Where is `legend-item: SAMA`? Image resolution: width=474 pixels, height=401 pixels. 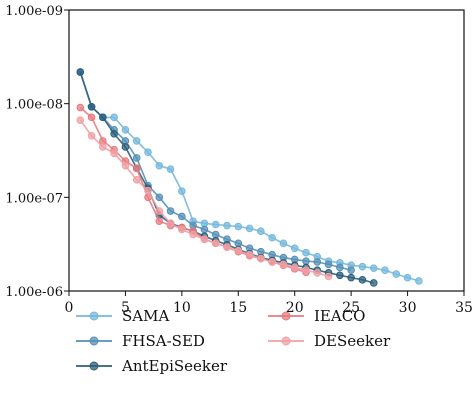
legend-item: SAMA is located at coordinates (122, 316).